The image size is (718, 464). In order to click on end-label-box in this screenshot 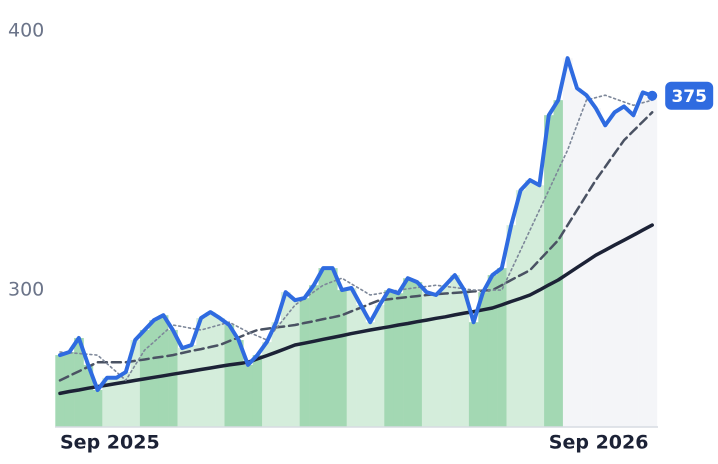, I will do `click(689, 95)`.